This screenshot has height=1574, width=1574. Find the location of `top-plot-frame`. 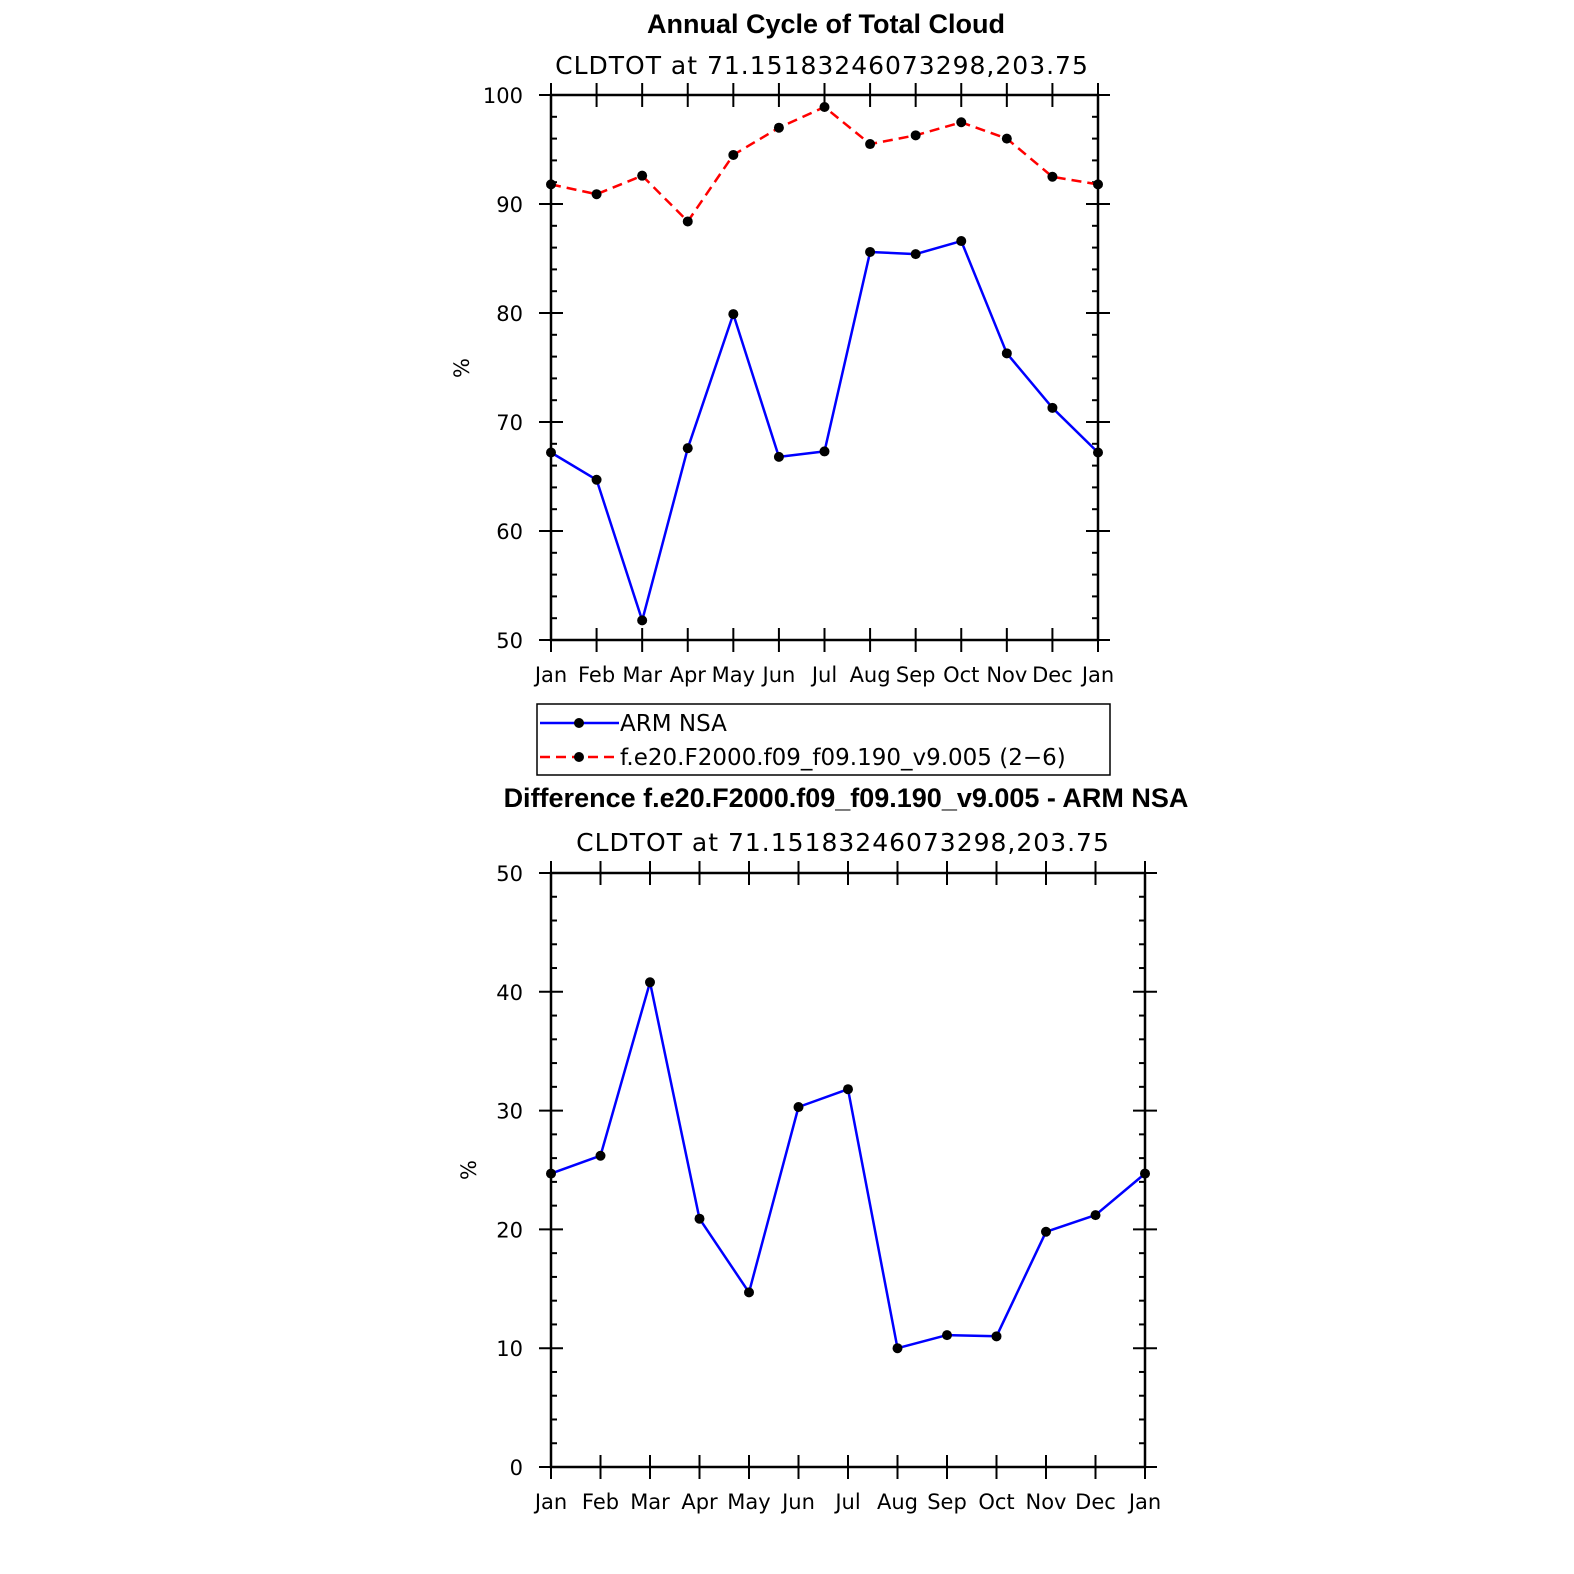

top-plot-frame is located at coordinates (824, 367).